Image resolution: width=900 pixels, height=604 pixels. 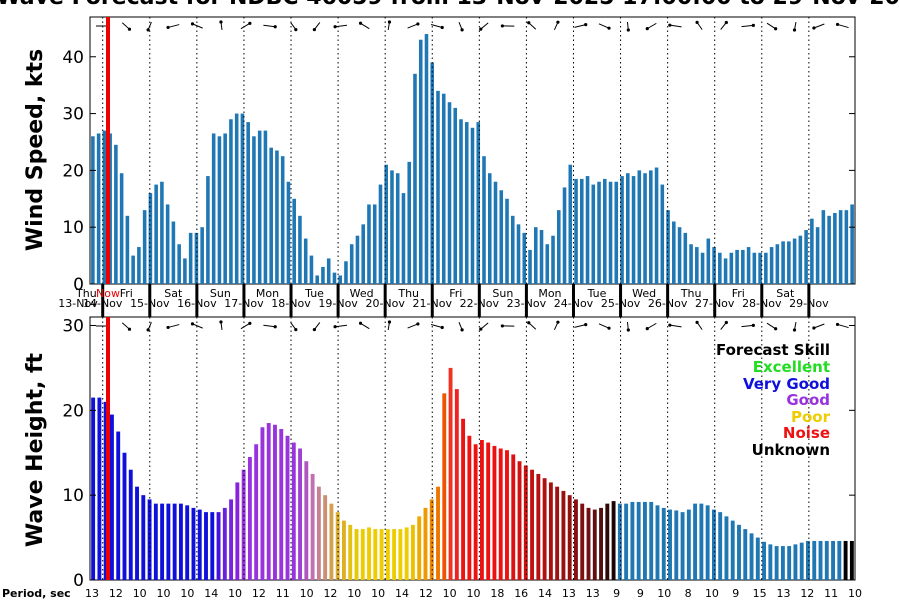 What do you see at coordinates (73, 496) in the screenshot?
I see `wave-y-tick-label: 10` at bounding box center [73, 496].